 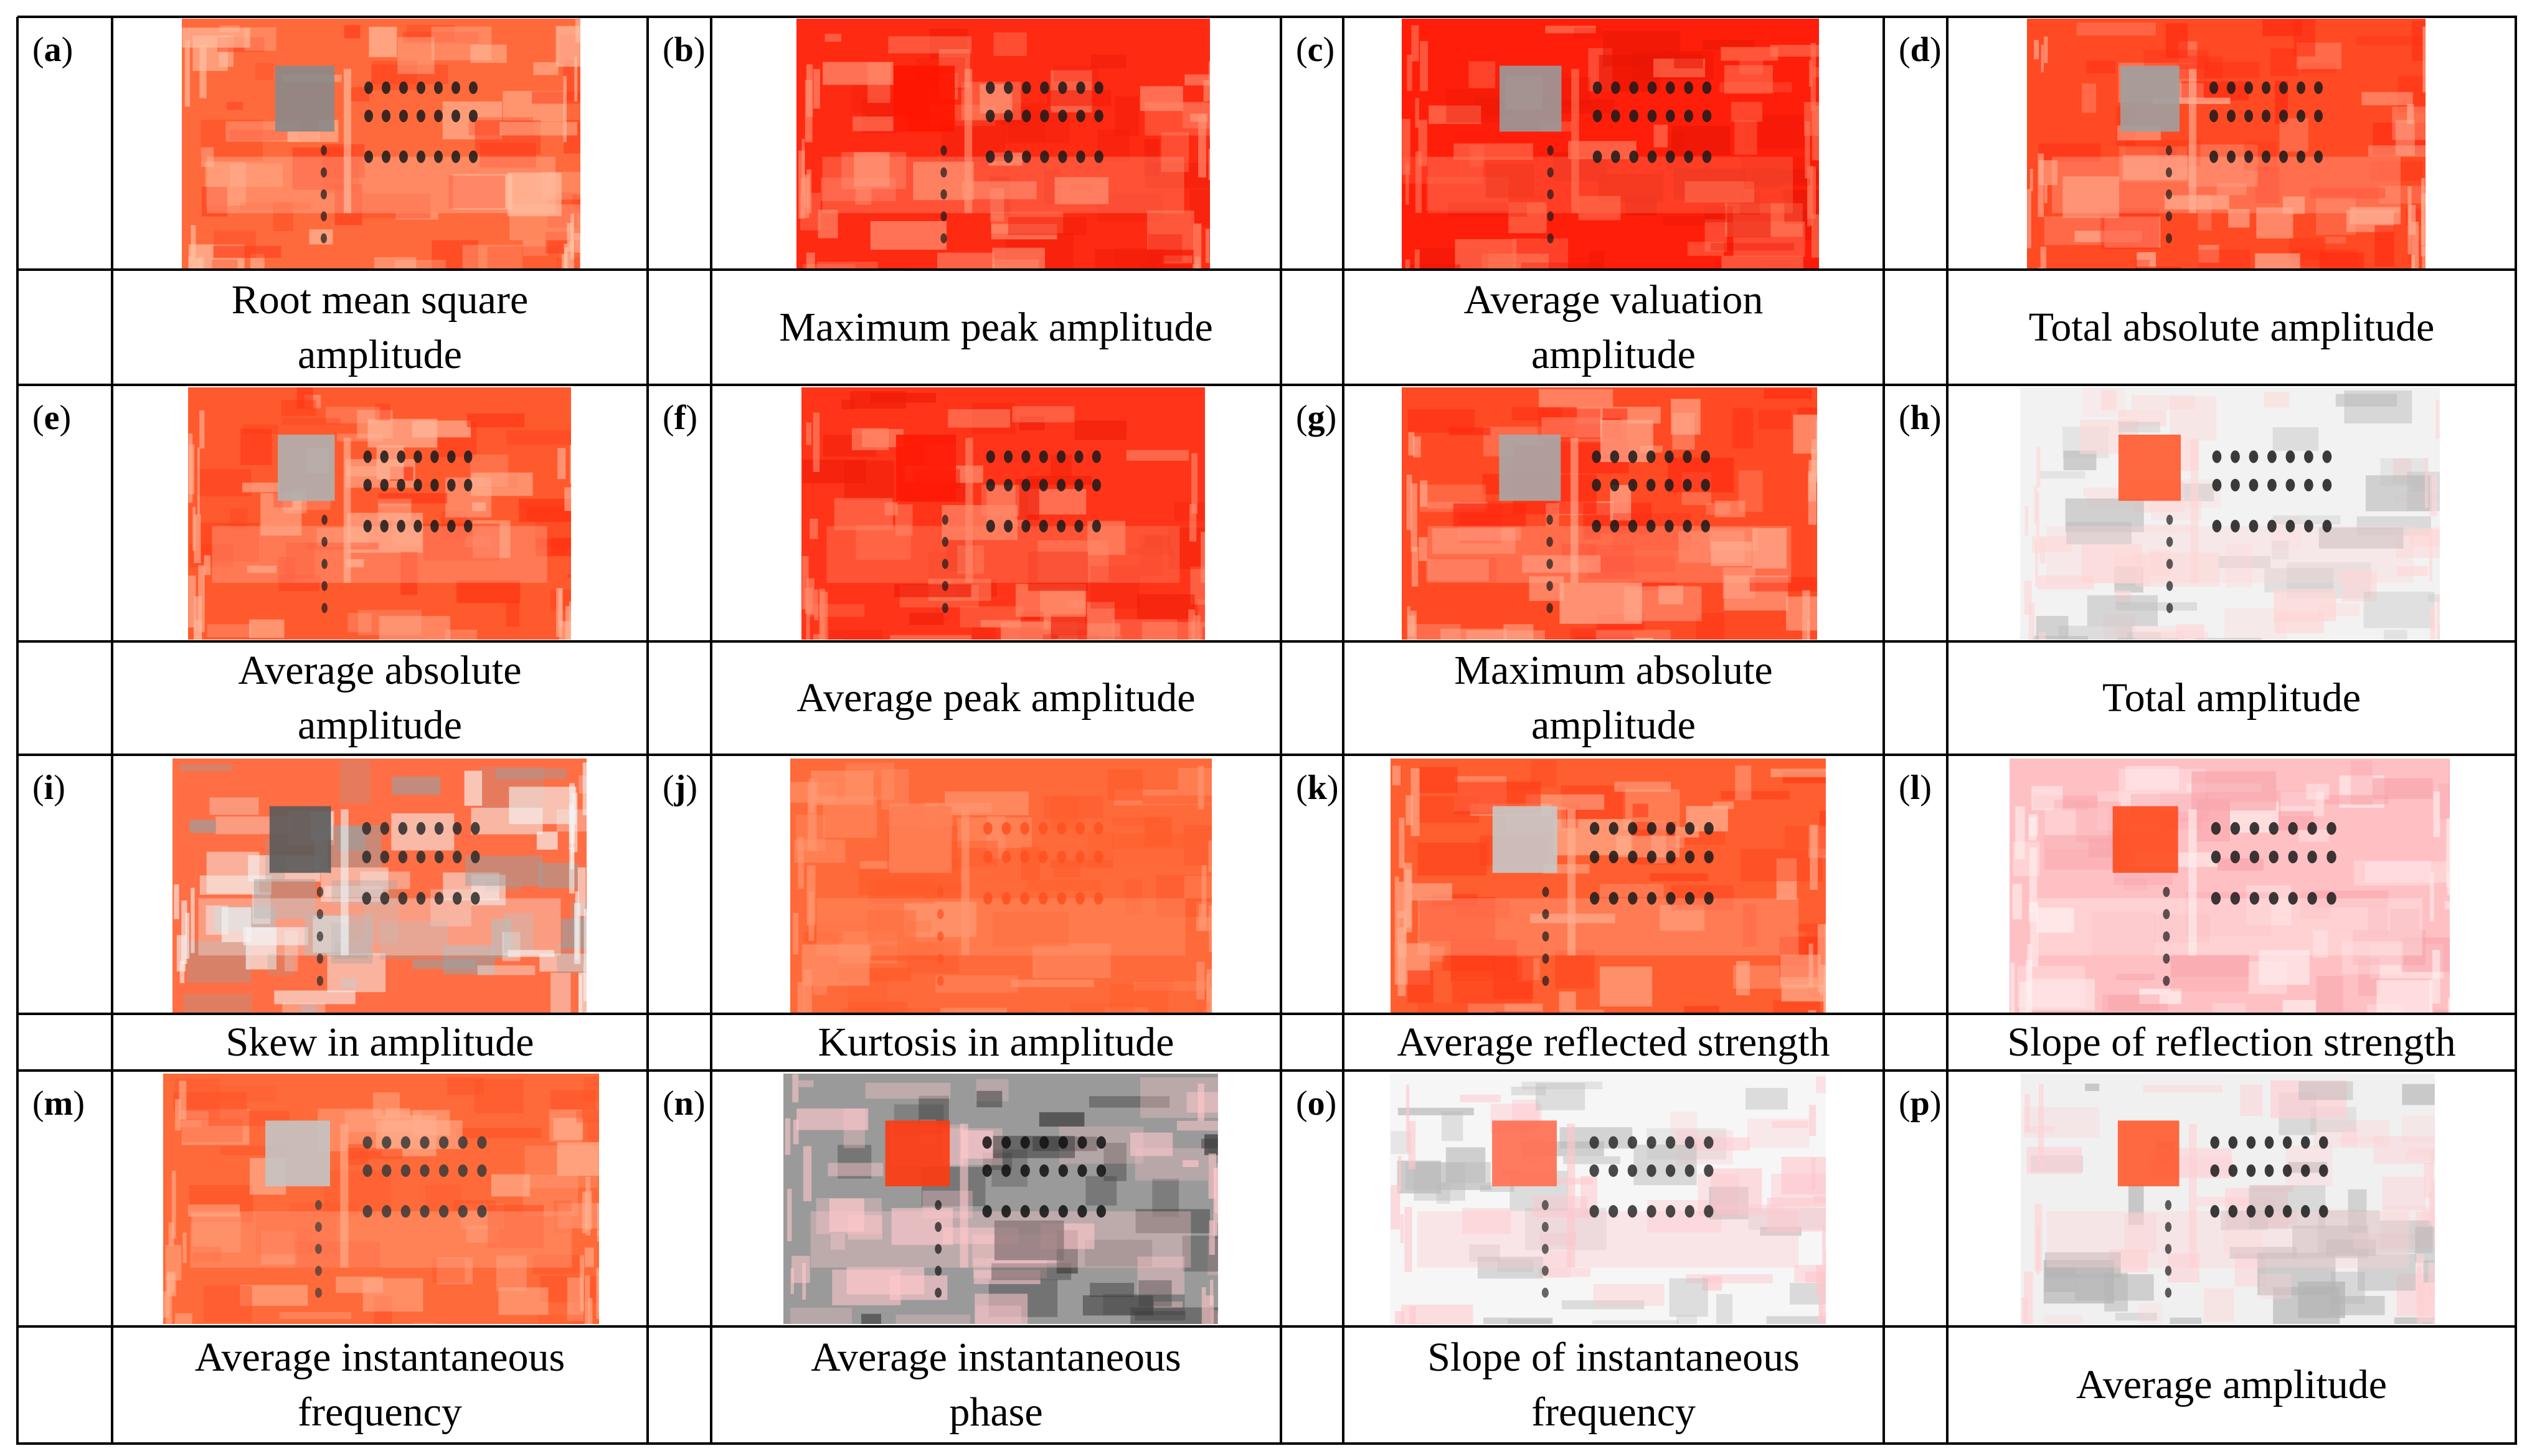 I want to click on panel-tag-letter: p, so click(x=1920, y=1103).